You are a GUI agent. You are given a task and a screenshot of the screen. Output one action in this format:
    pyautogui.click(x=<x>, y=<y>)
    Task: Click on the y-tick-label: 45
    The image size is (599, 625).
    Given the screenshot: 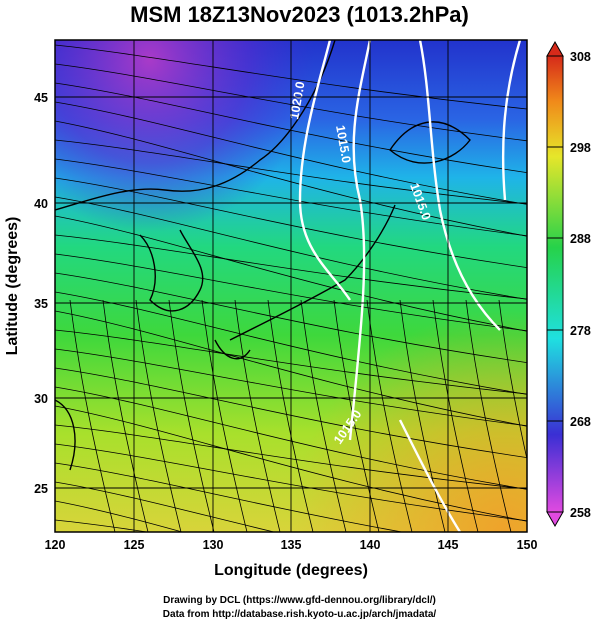 What is the action you would take?
    pyautogui.click(x=41, y=98)
    